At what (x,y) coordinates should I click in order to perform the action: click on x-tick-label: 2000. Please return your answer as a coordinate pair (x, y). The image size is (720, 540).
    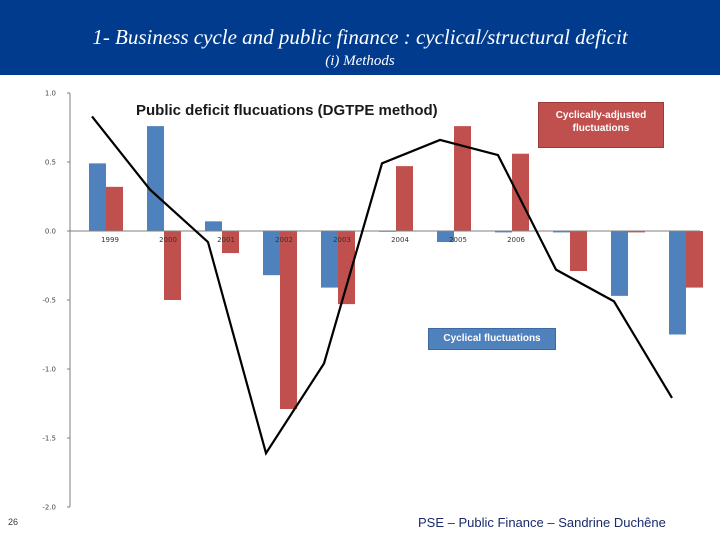
    Looking at the image, I should click on (168, 240).